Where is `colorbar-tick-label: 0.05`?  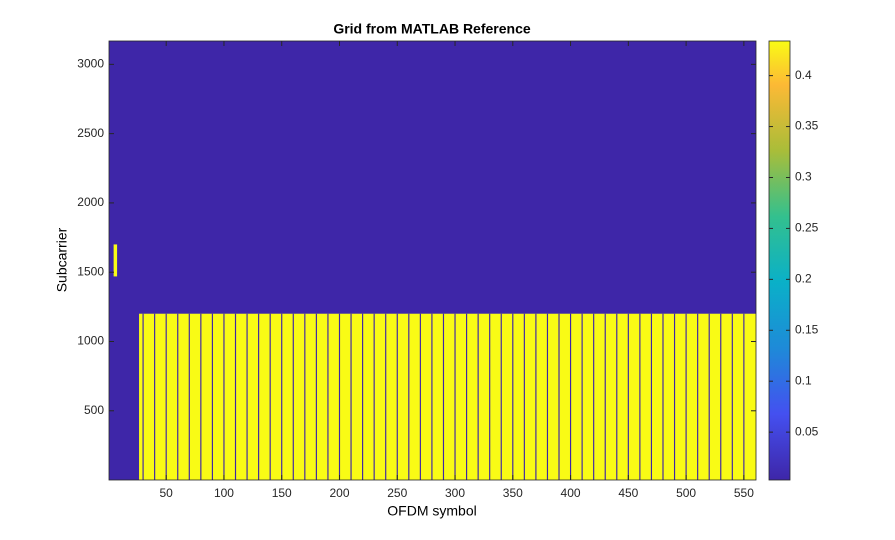 colorbar-tick-label: 0.05 is located at coordinates (807, 431).